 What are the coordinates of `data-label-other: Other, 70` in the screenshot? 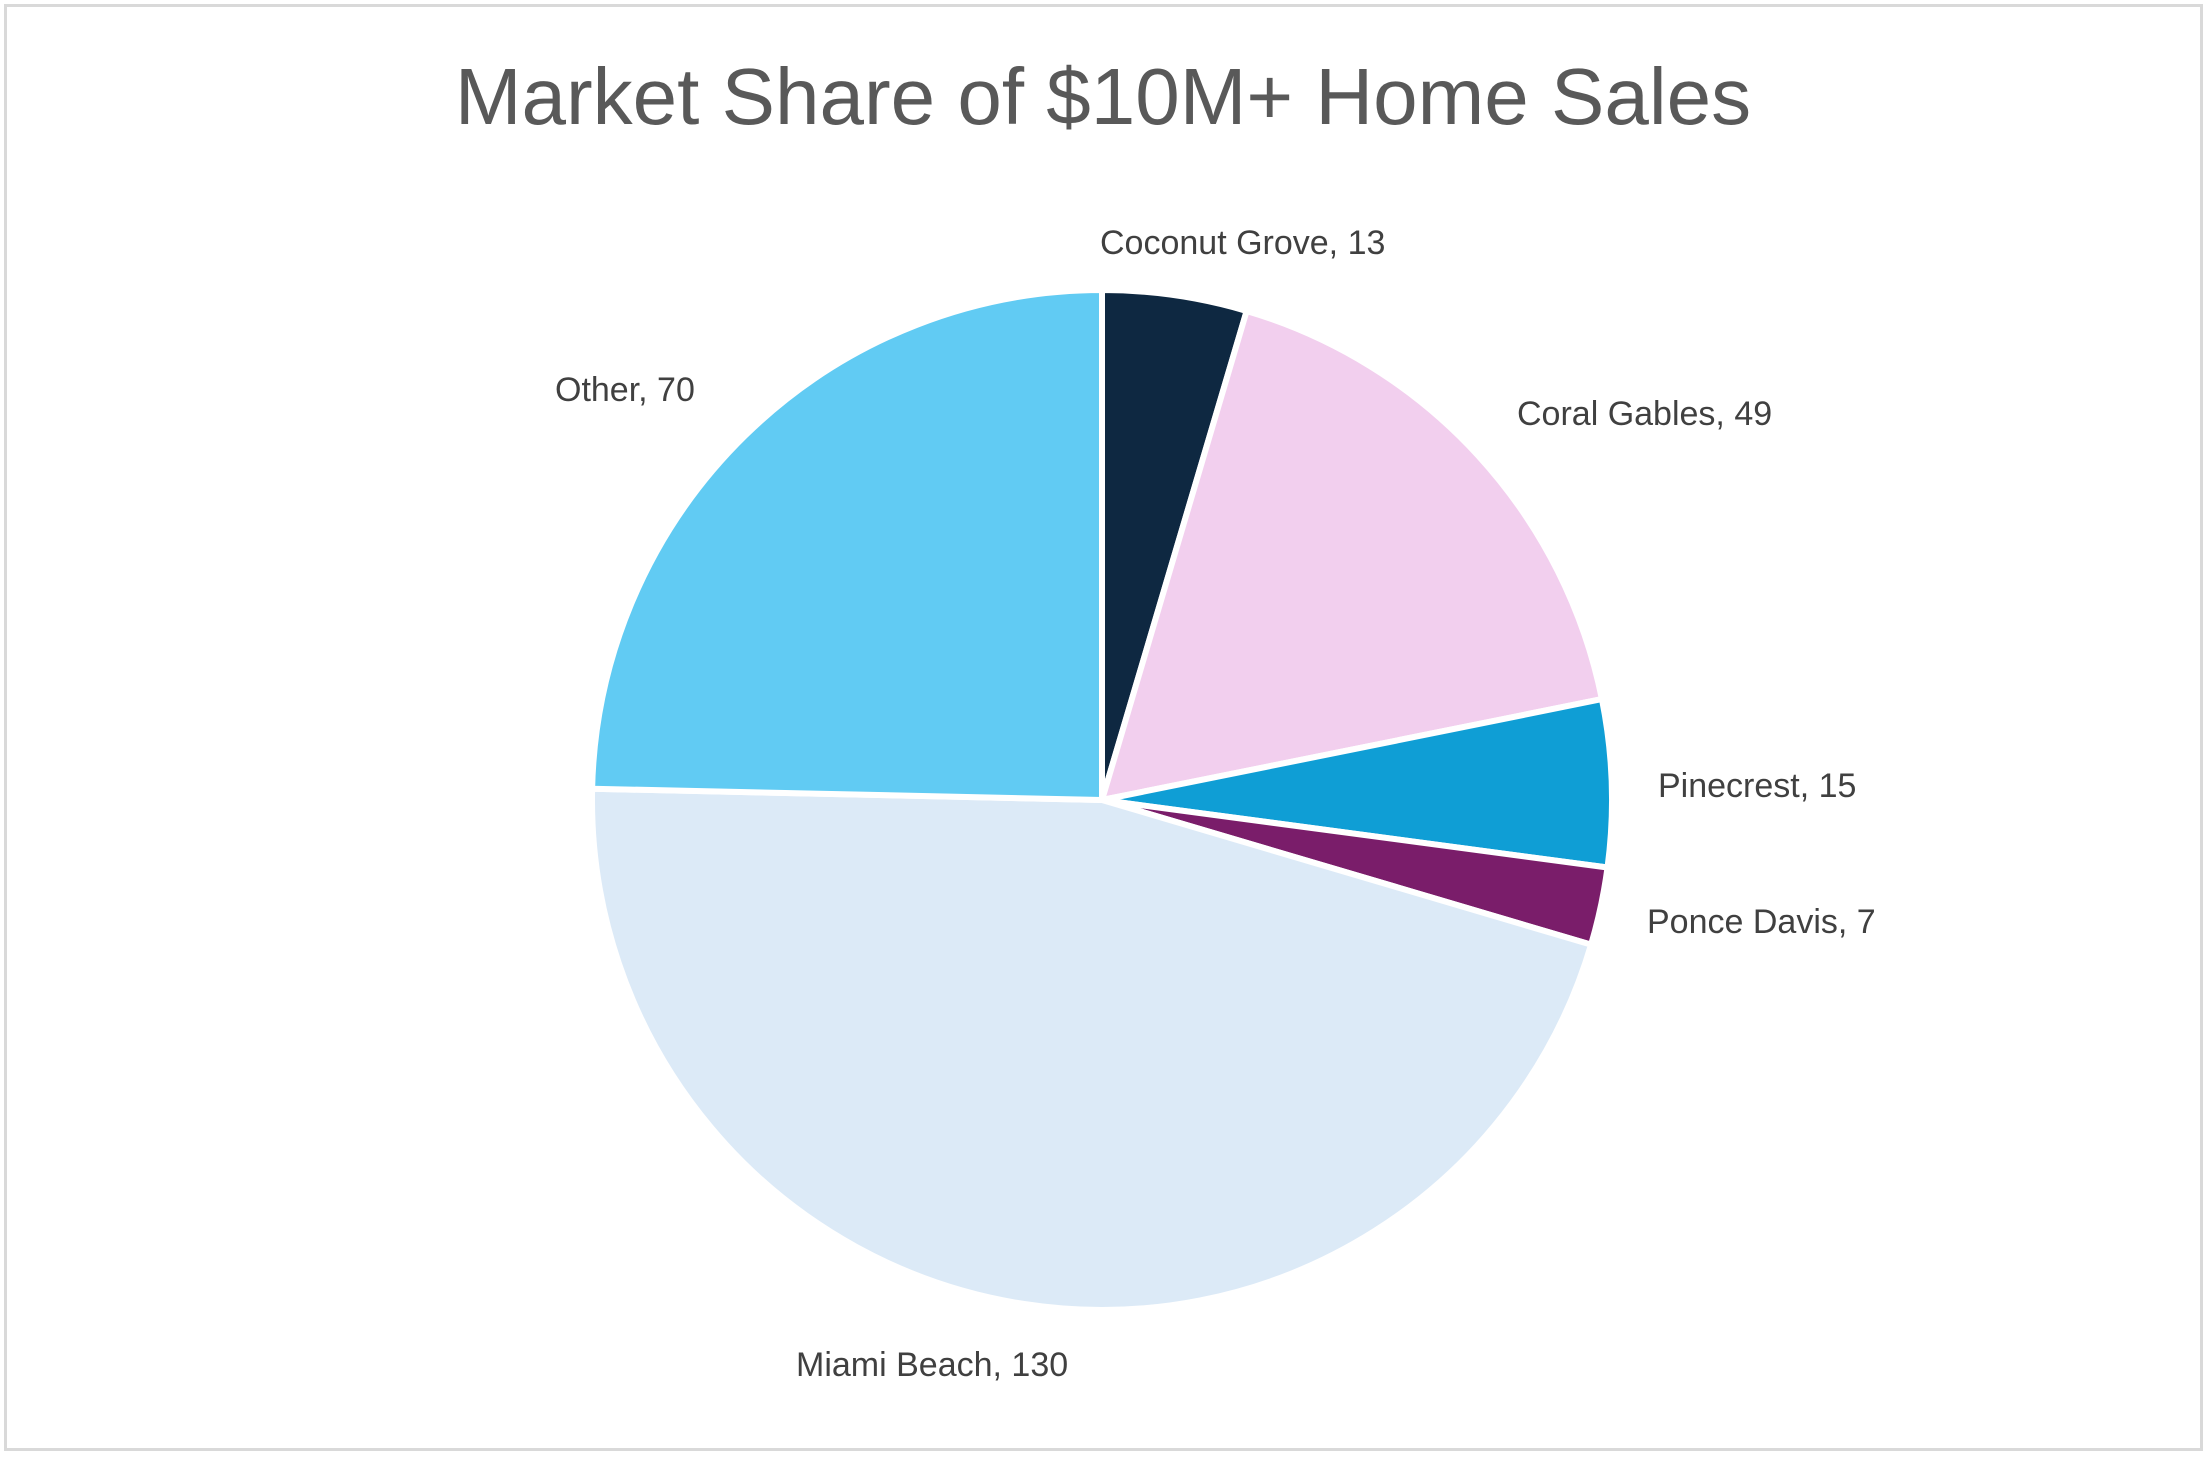 It's located at (625, 390).